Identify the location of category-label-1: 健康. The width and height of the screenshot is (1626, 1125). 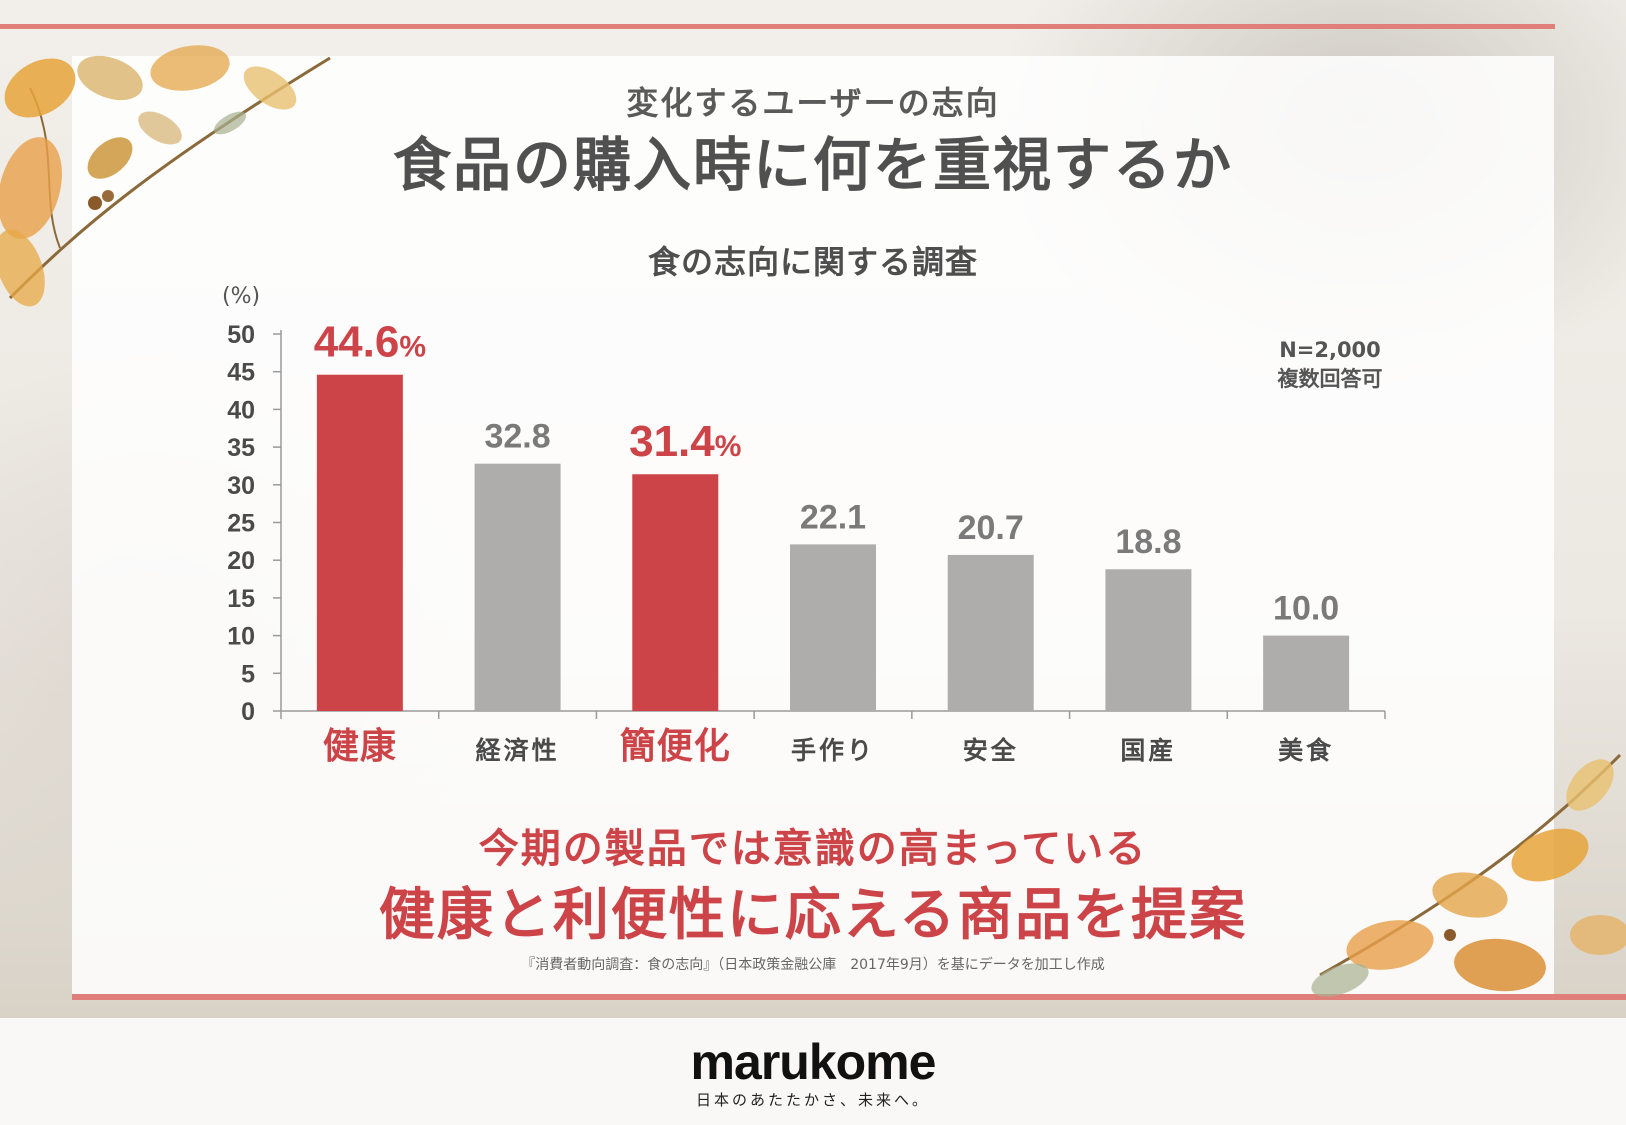
(360, 746).